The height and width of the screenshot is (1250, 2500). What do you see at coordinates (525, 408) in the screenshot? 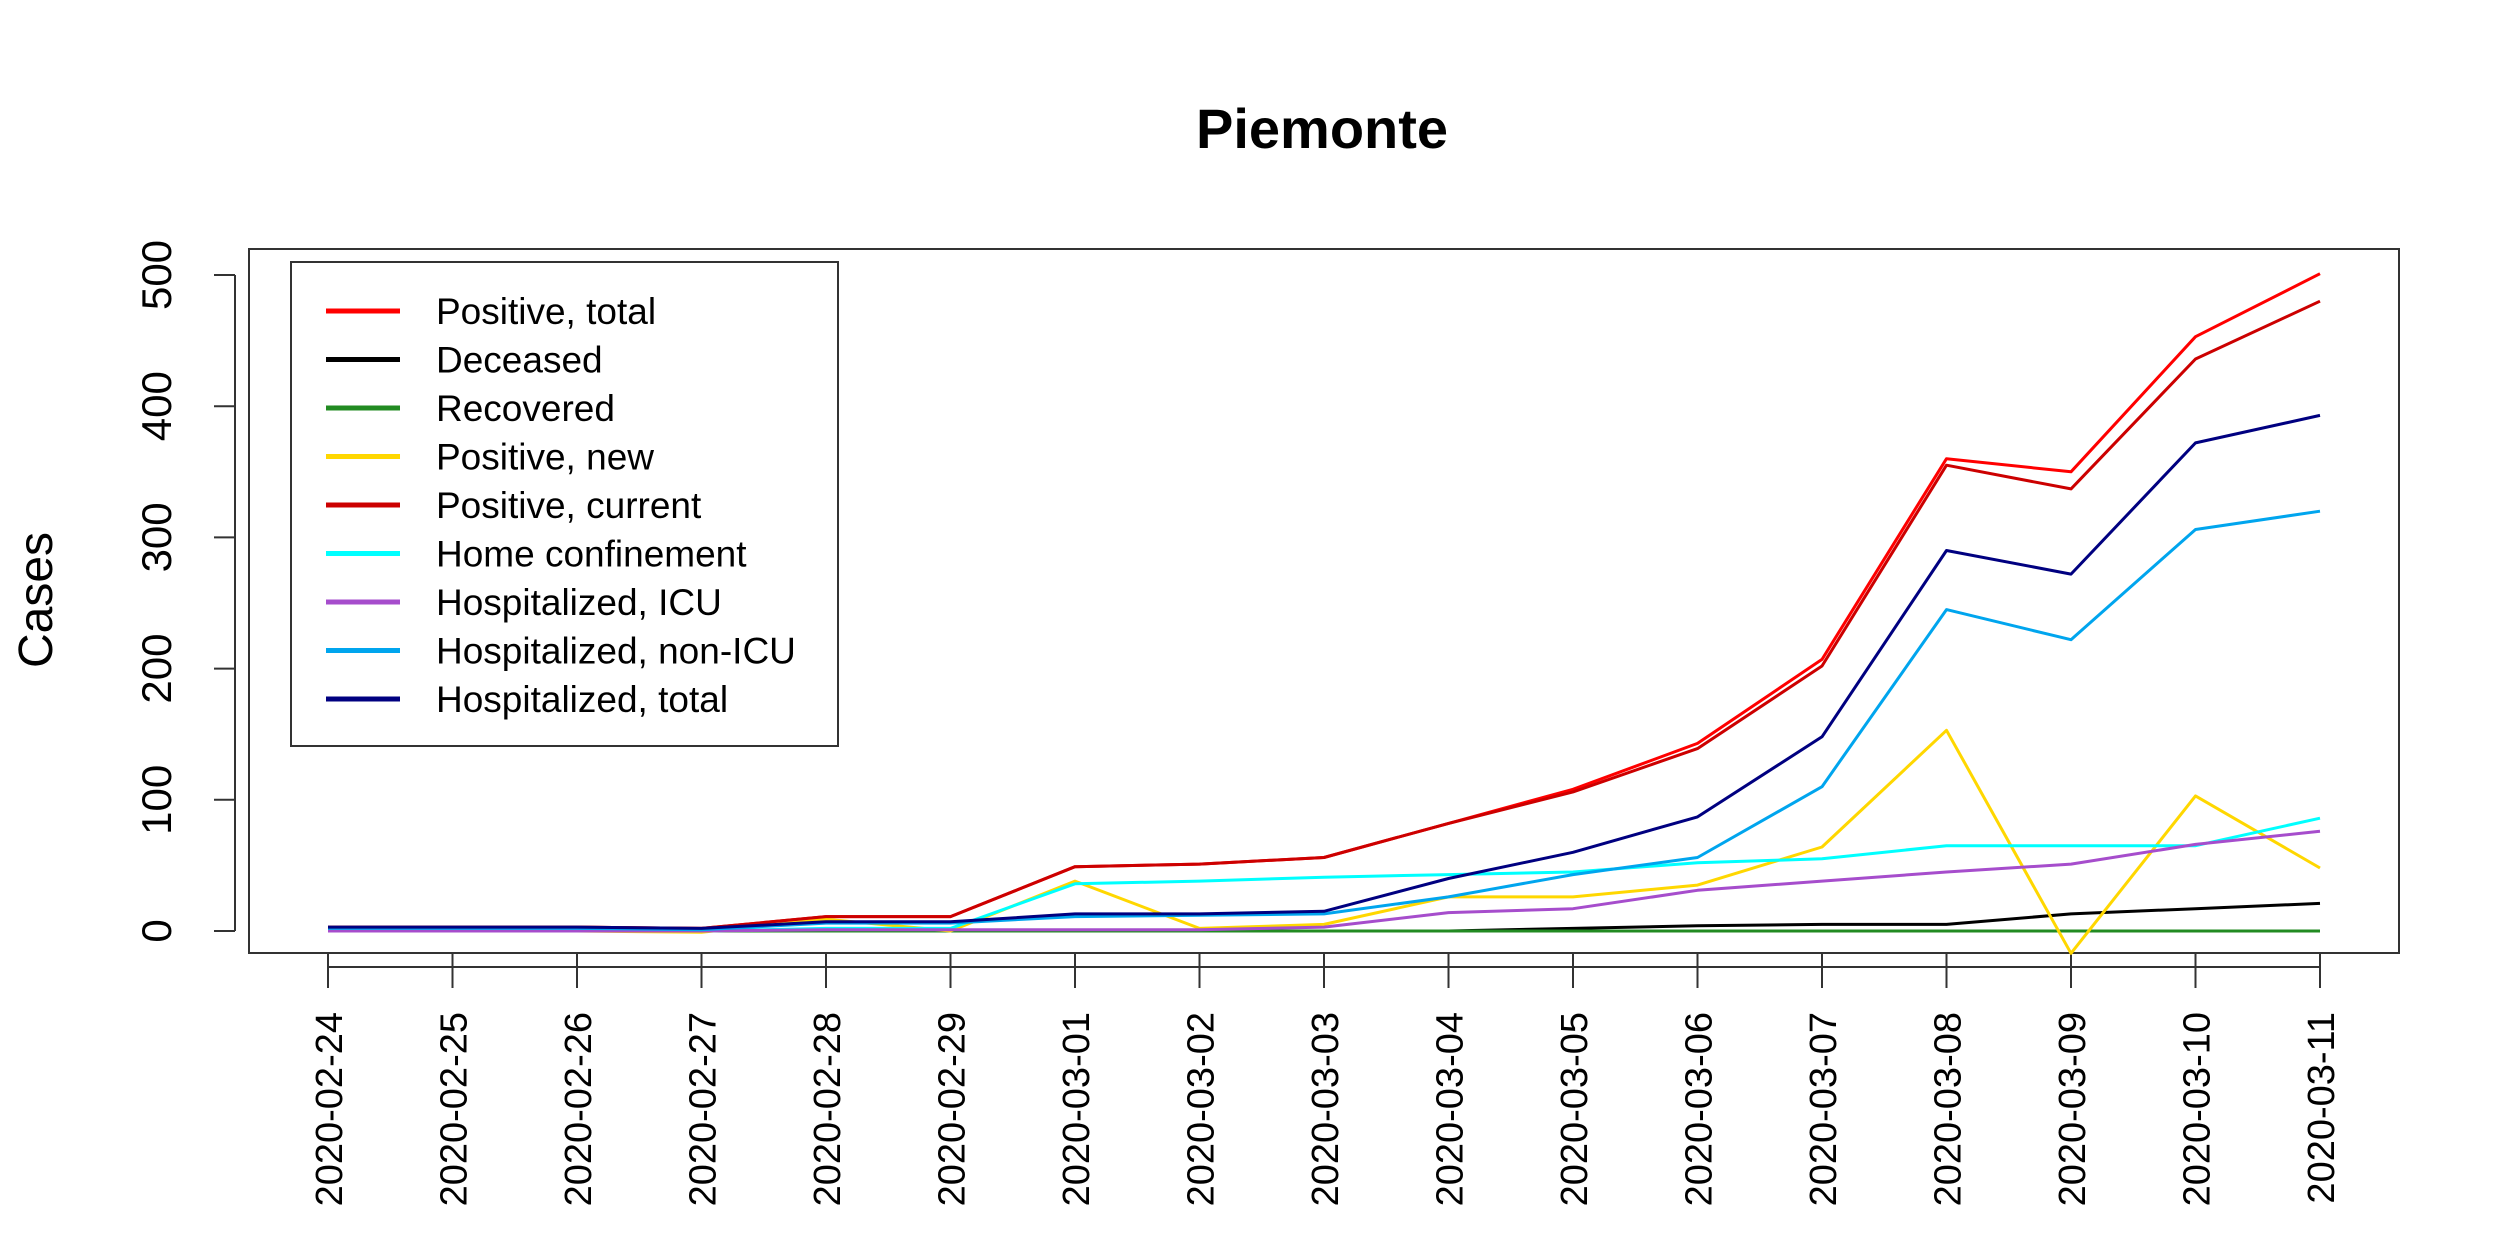
I see `legend-label: Recovered` at bounding box center [525, 408].